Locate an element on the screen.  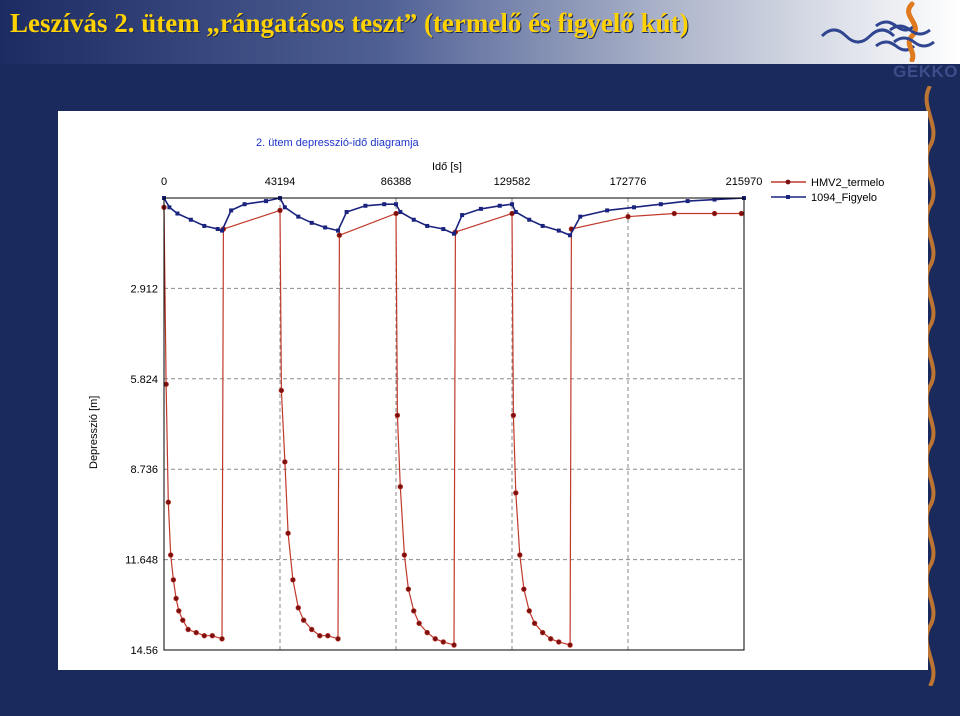
x-tick-label: 172776 is located at coordinates (628, 182).